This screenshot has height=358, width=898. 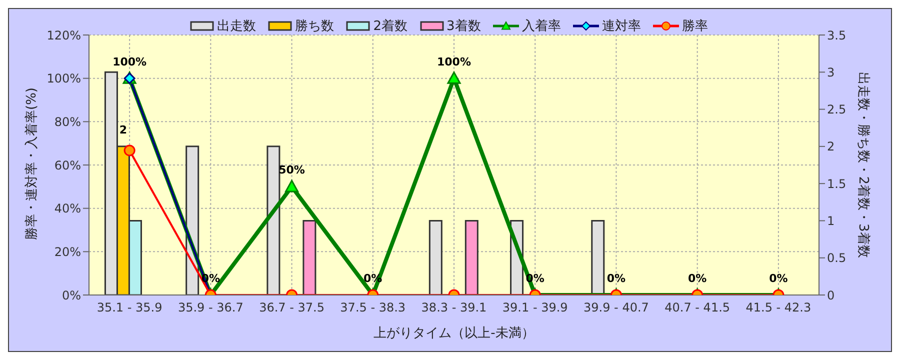 What do you see at coordinates (454, 333) in the screenshot?
I see `x-axis-title: 上がりタイム（以上-未満）` at bounding box center [454, 333].